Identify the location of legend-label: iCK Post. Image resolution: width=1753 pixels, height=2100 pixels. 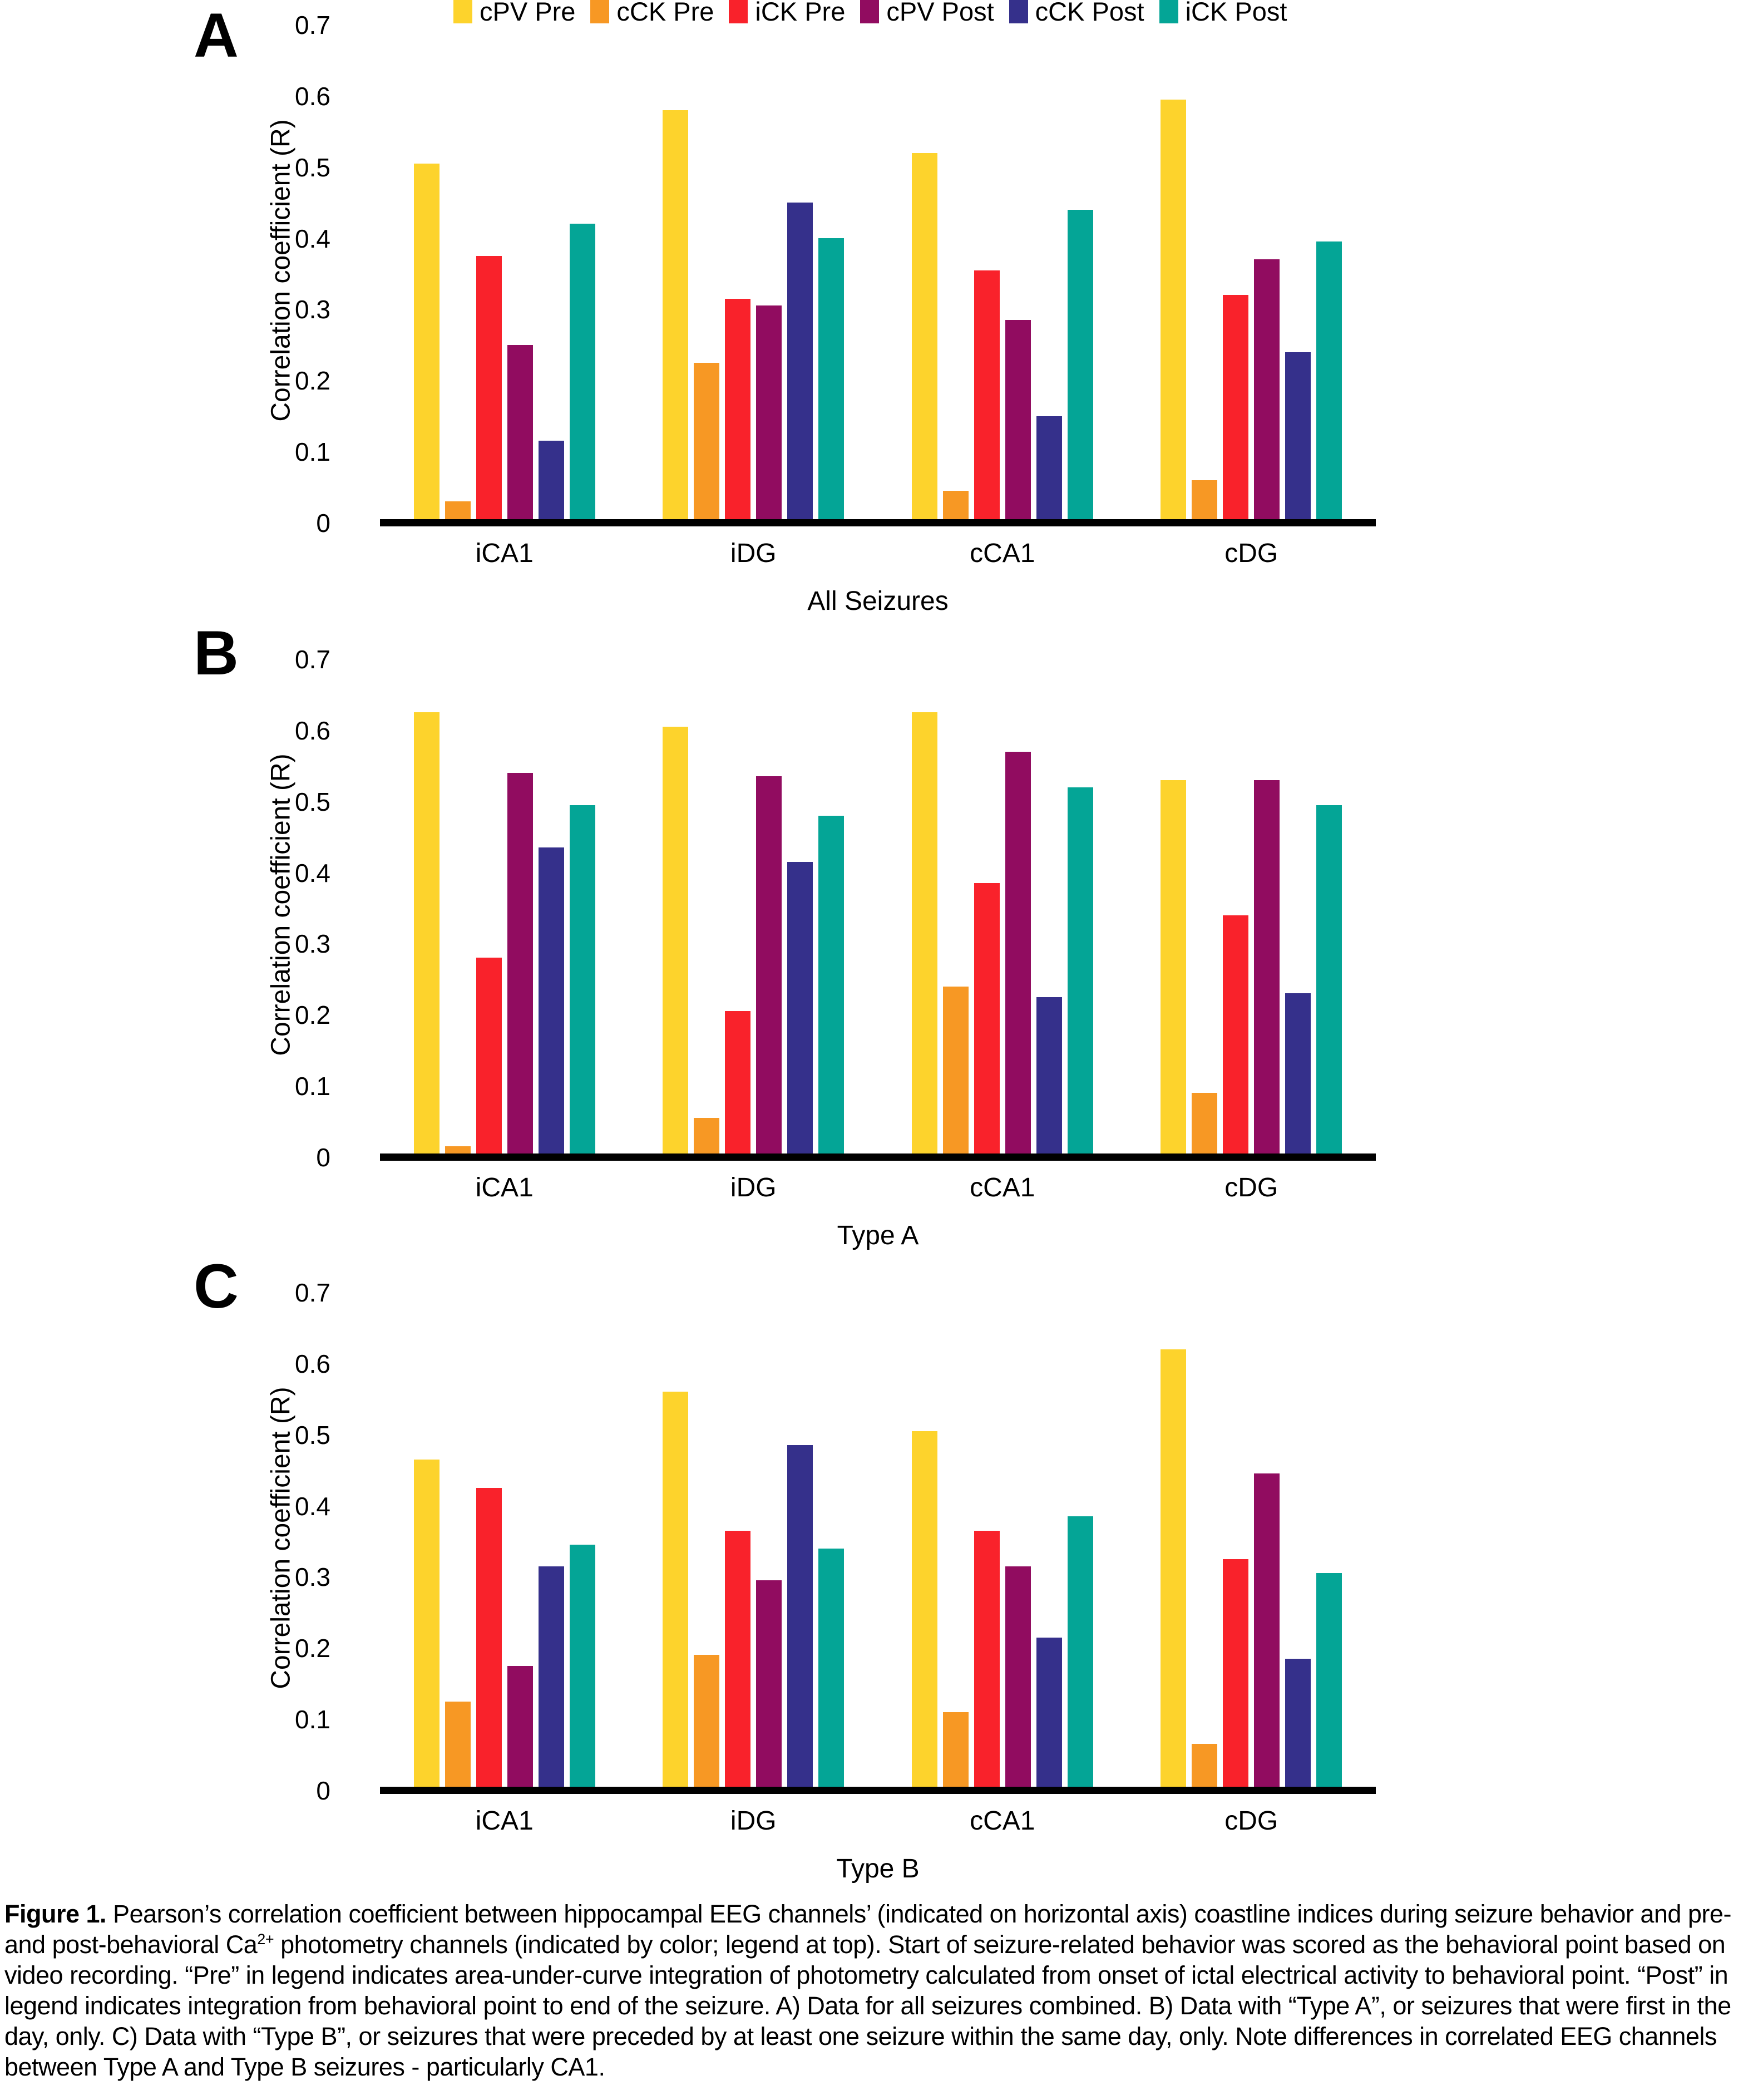
(1236, 13).